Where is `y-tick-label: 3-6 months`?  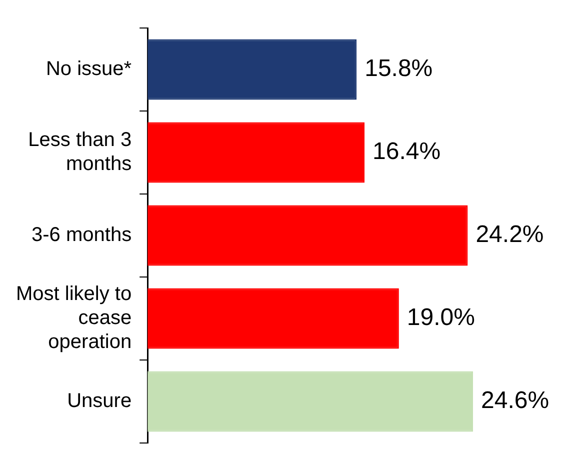
y-tick-label: 3-6 months is located at coordinates (82, 235).